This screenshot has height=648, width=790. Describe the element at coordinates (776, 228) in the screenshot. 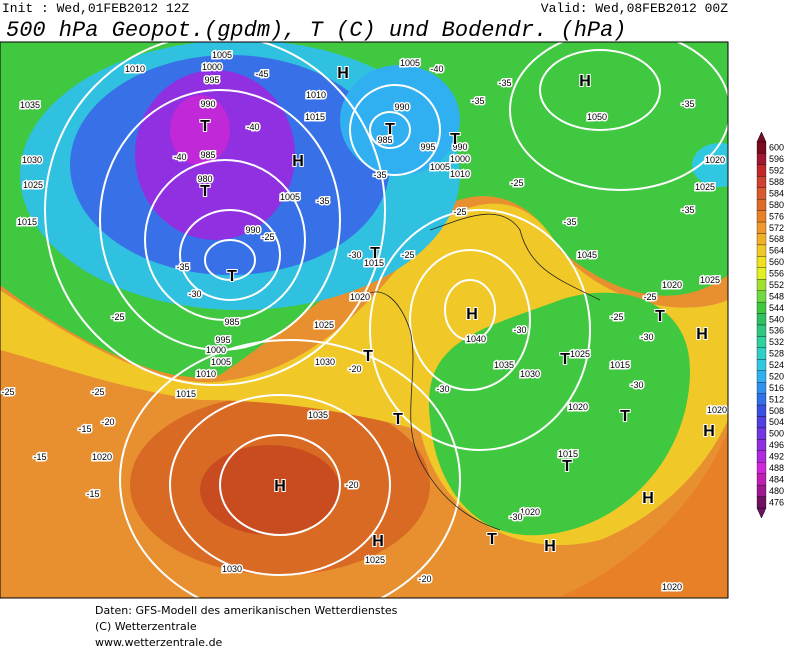

I see `scale-label: 572` at that location.